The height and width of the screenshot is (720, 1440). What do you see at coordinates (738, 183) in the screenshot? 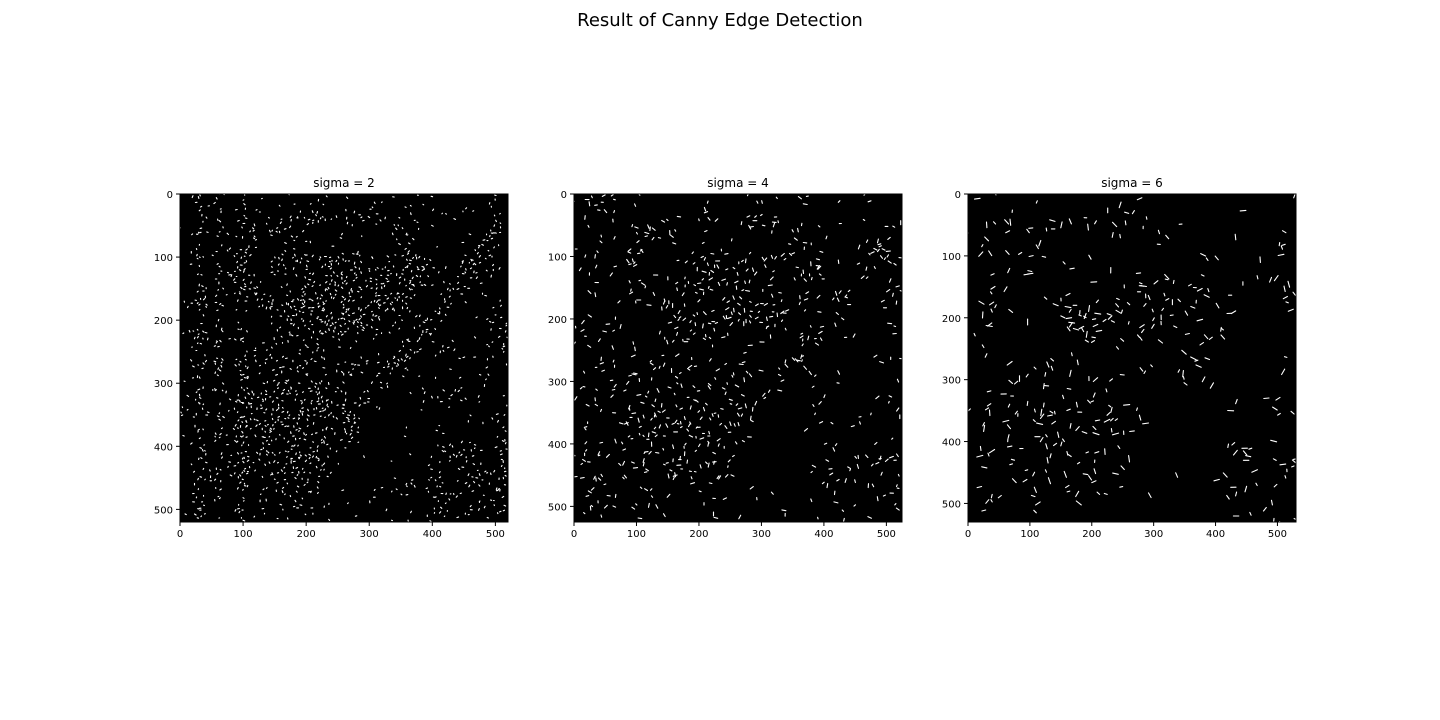
I see `subplot-title: sigma = 4` at bounding box center [738, 183].